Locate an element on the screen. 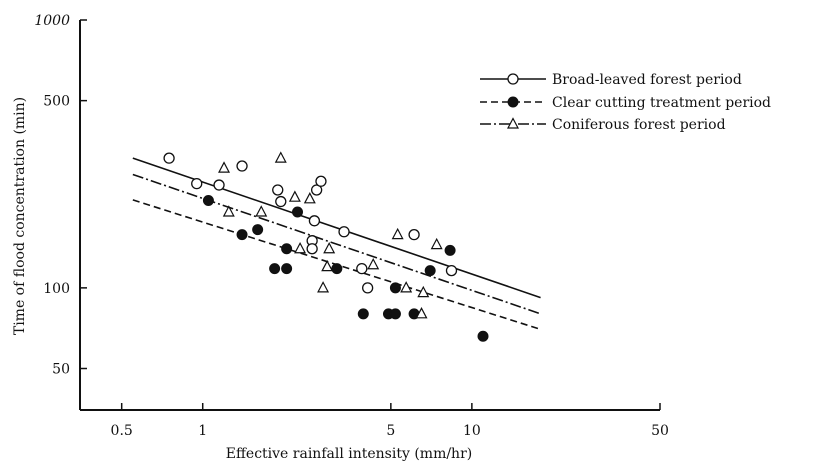 The width and height of the screenshot is (814, 467). y-axis-title: Time of flood concentration (min) is located at coordinates (20, 216).